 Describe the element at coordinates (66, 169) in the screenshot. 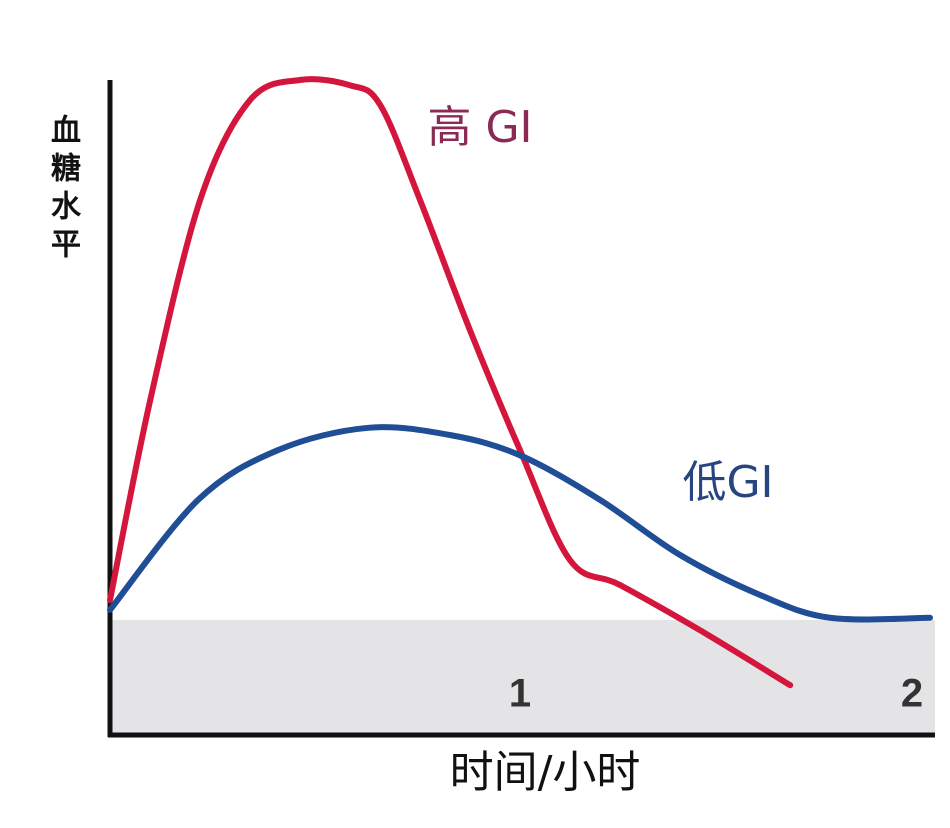

I see `y-axis-label: 糖` at that location.